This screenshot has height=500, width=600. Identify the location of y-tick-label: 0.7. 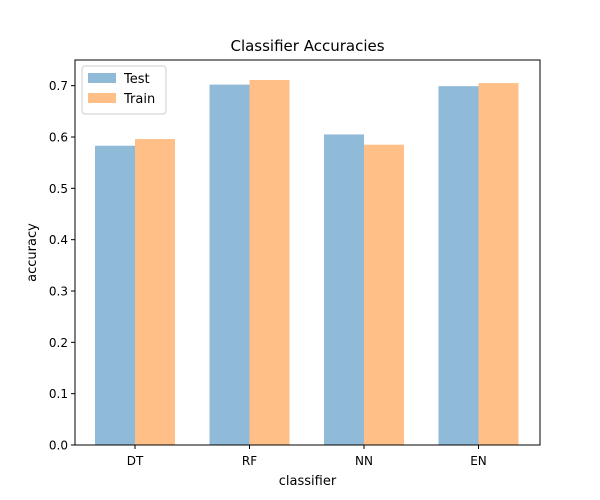
(58, 86).